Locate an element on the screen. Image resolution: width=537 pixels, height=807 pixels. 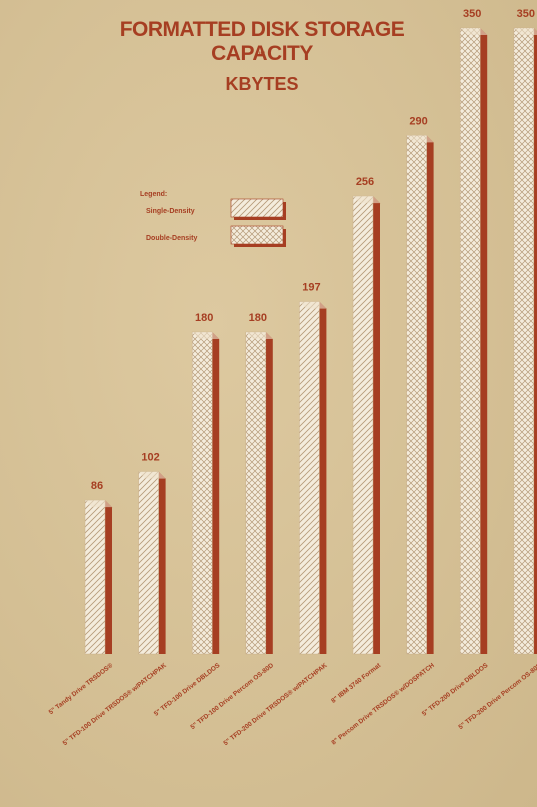
category-label: 5" TFD-200 Drive Percom OS-80D is located at coordinates (497, 696).